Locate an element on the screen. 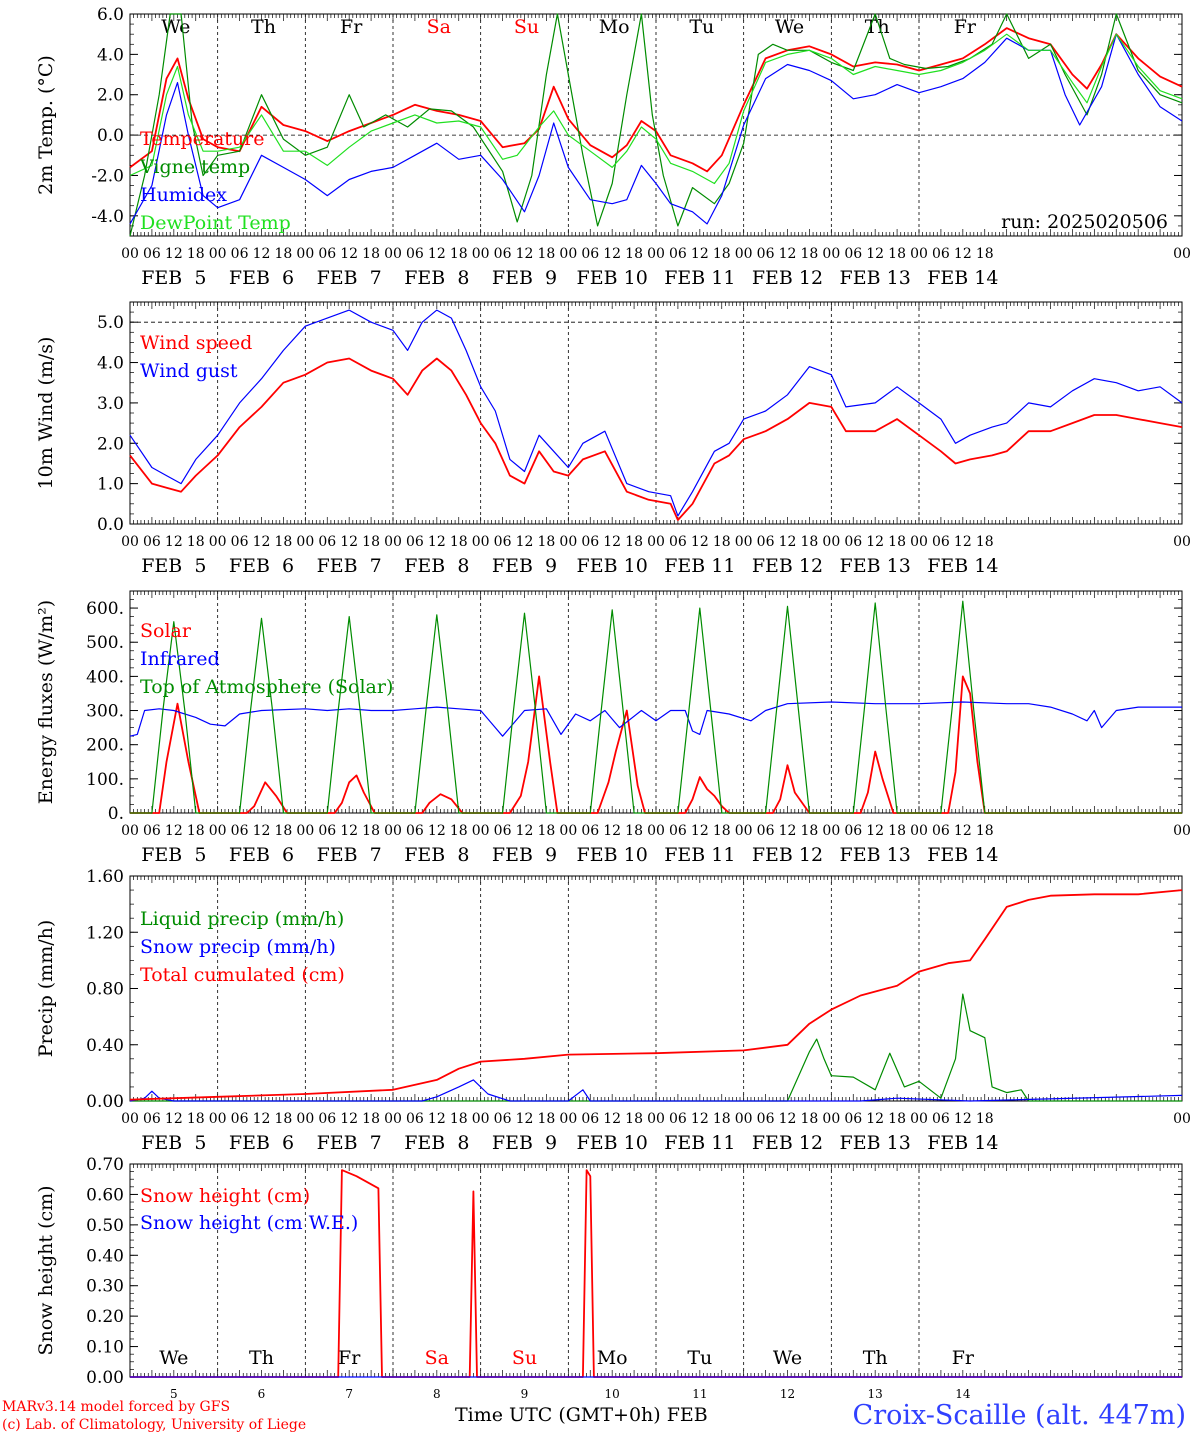  y-tick-label: 1.20 is located at coordinates (105, 933).